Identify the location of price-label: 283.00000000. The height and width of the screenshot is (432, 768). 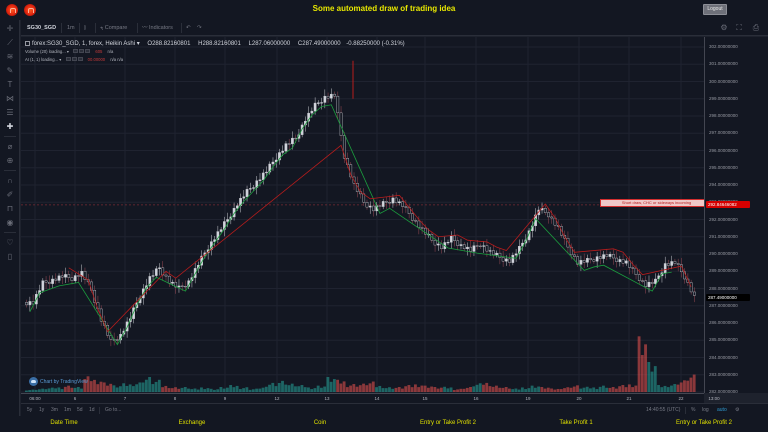
(723, 374).